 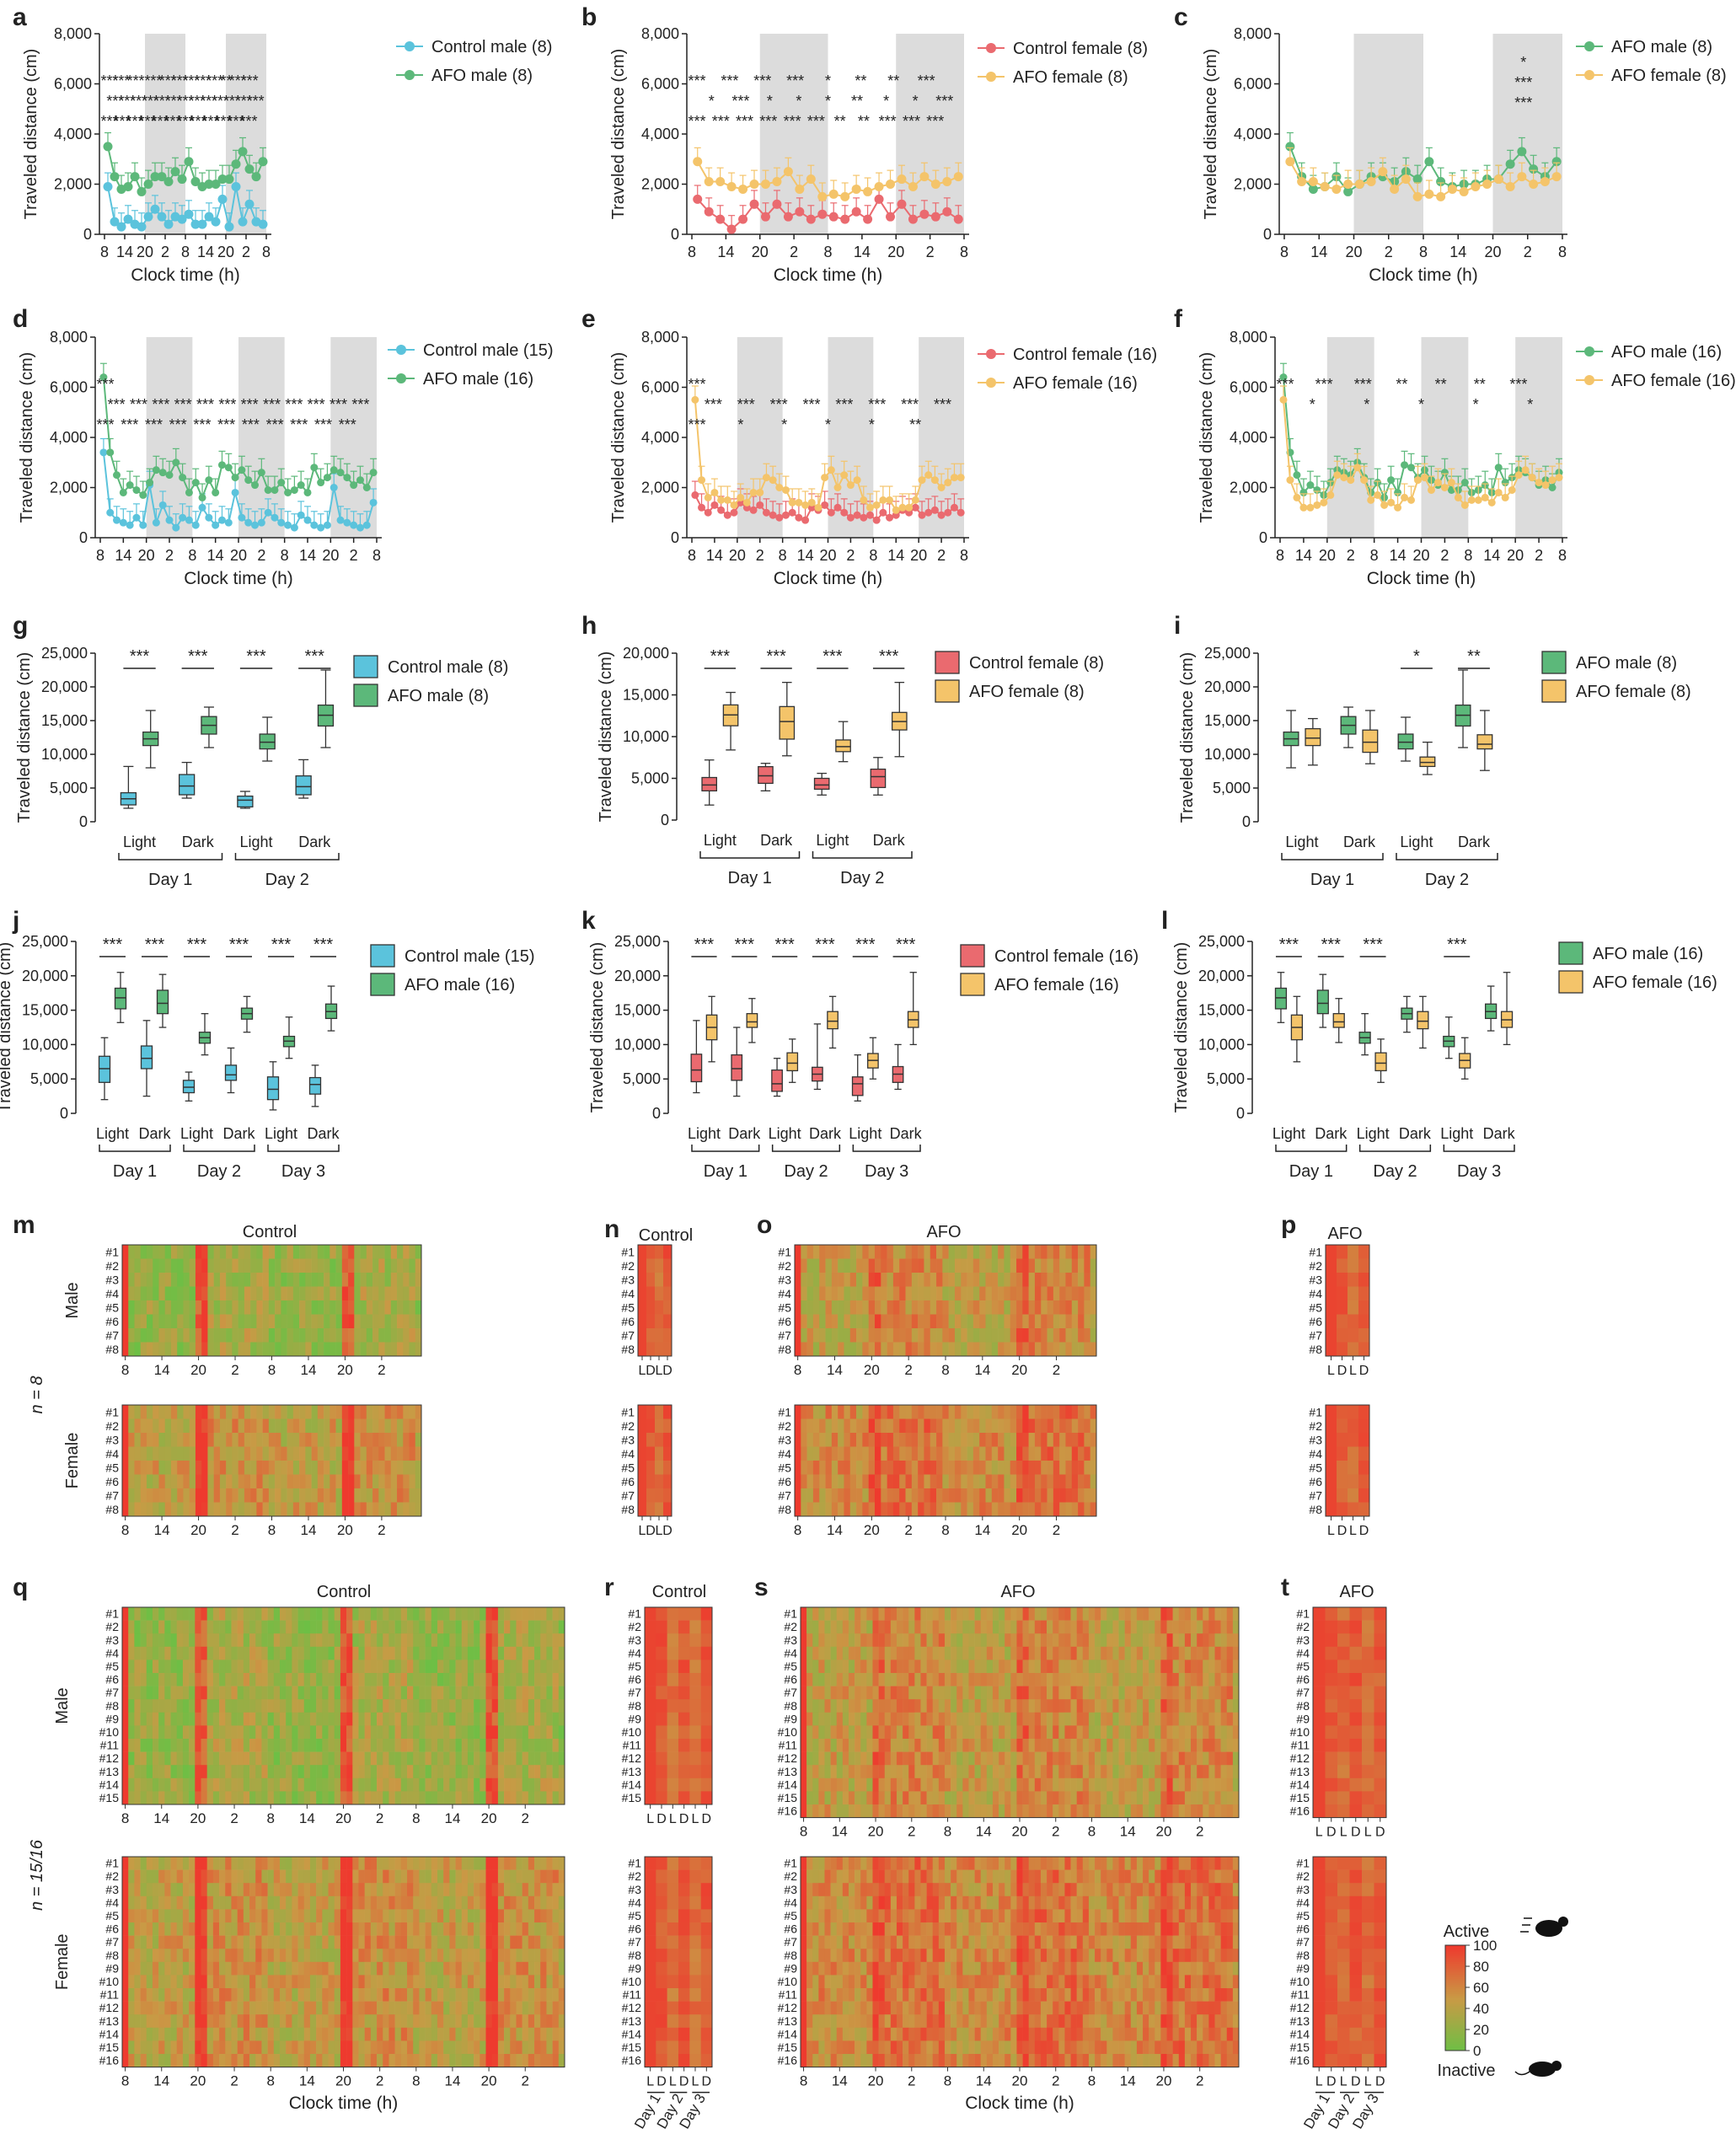 What do you see at coordinates (906, 1134) in the screenshot?
I see `x-tick-label: Dark` at bounding box center [906, 1134].